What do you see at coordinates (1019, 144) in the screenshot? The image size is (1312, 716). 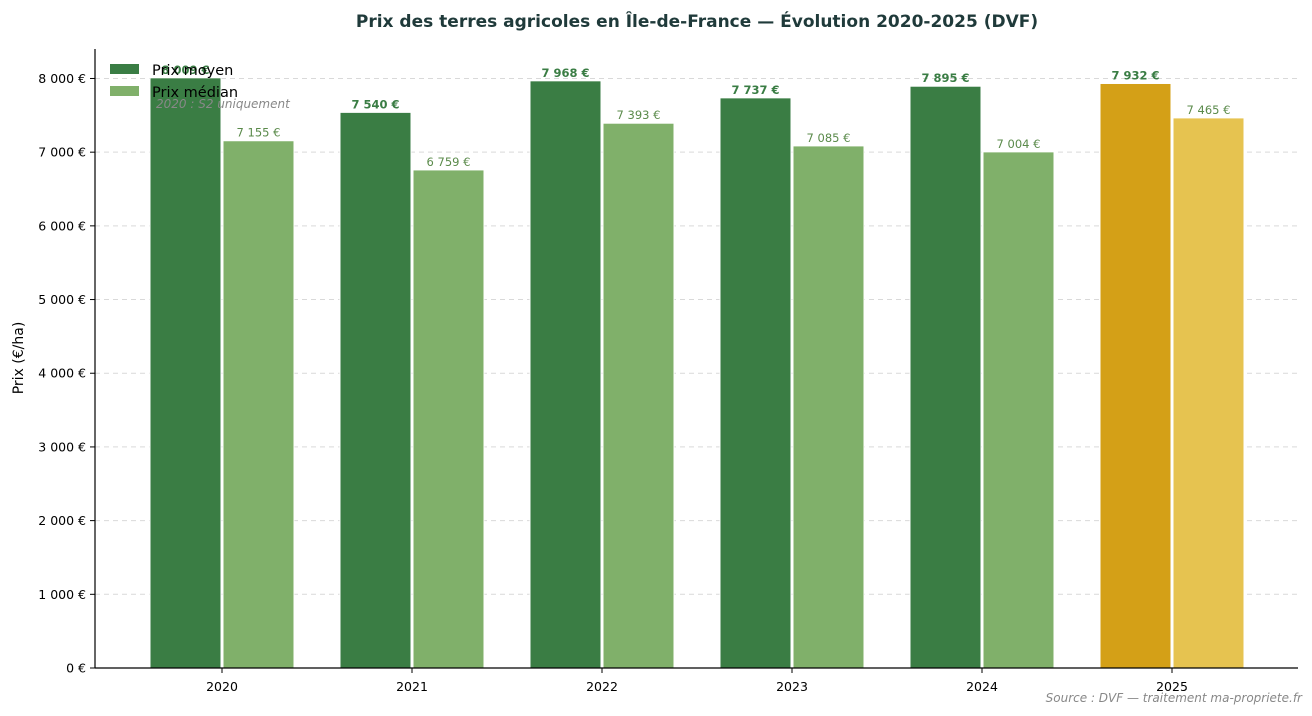 I see `value-label-median: 7 004 €` at bounding box center [1019, 144].